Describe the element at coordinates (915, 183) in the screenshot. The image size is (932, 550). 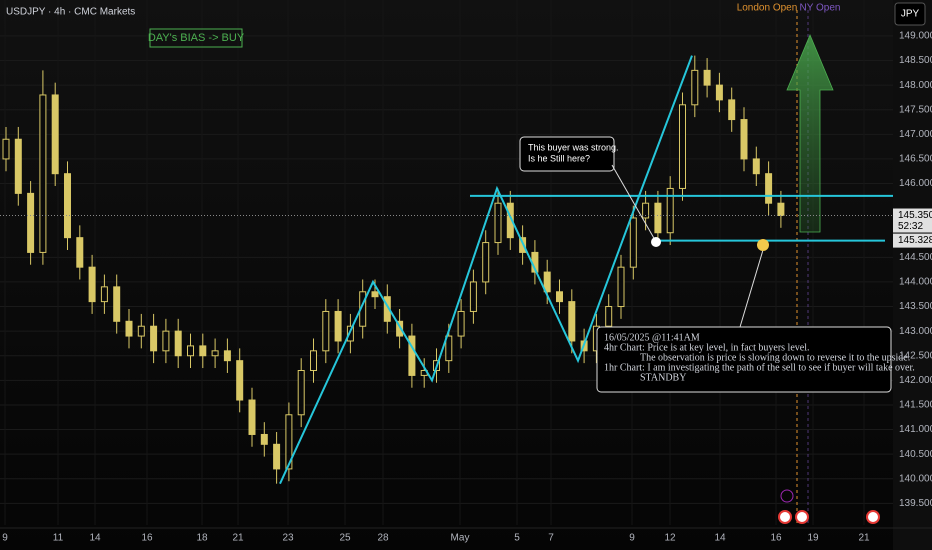
I see `y-tick-label: 146.000` at that location.